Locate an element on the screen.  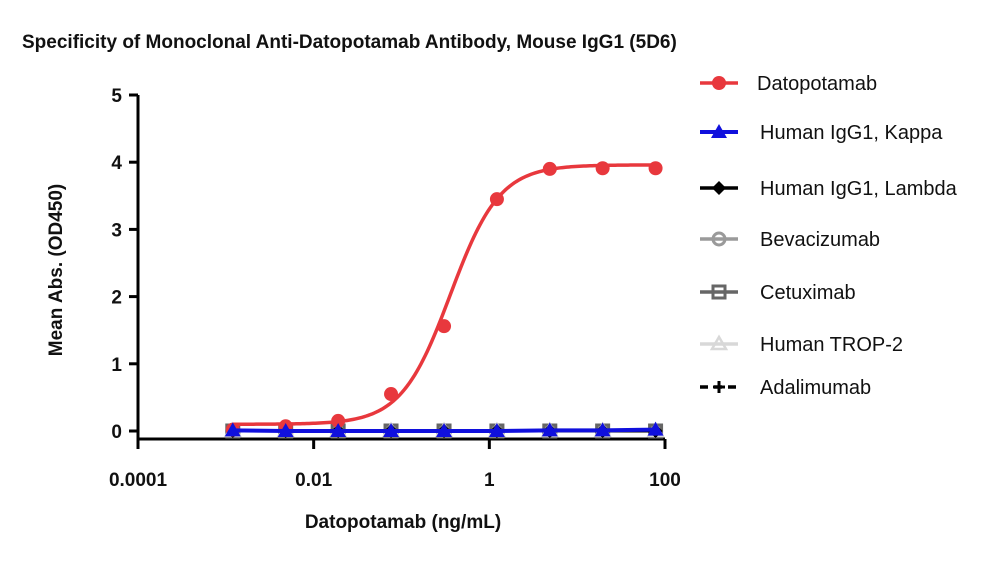
x-tick-label: 0.01 is located at coordinates (313, 480).